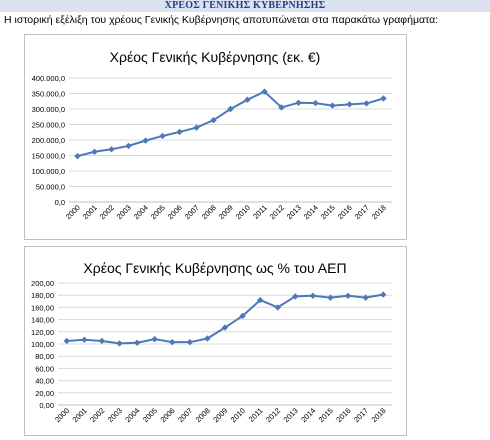  What do you see at coordinates (44, 381) in the screenshot?
I see `y-tick-label: 40,00` at bounding box center [44, 381].